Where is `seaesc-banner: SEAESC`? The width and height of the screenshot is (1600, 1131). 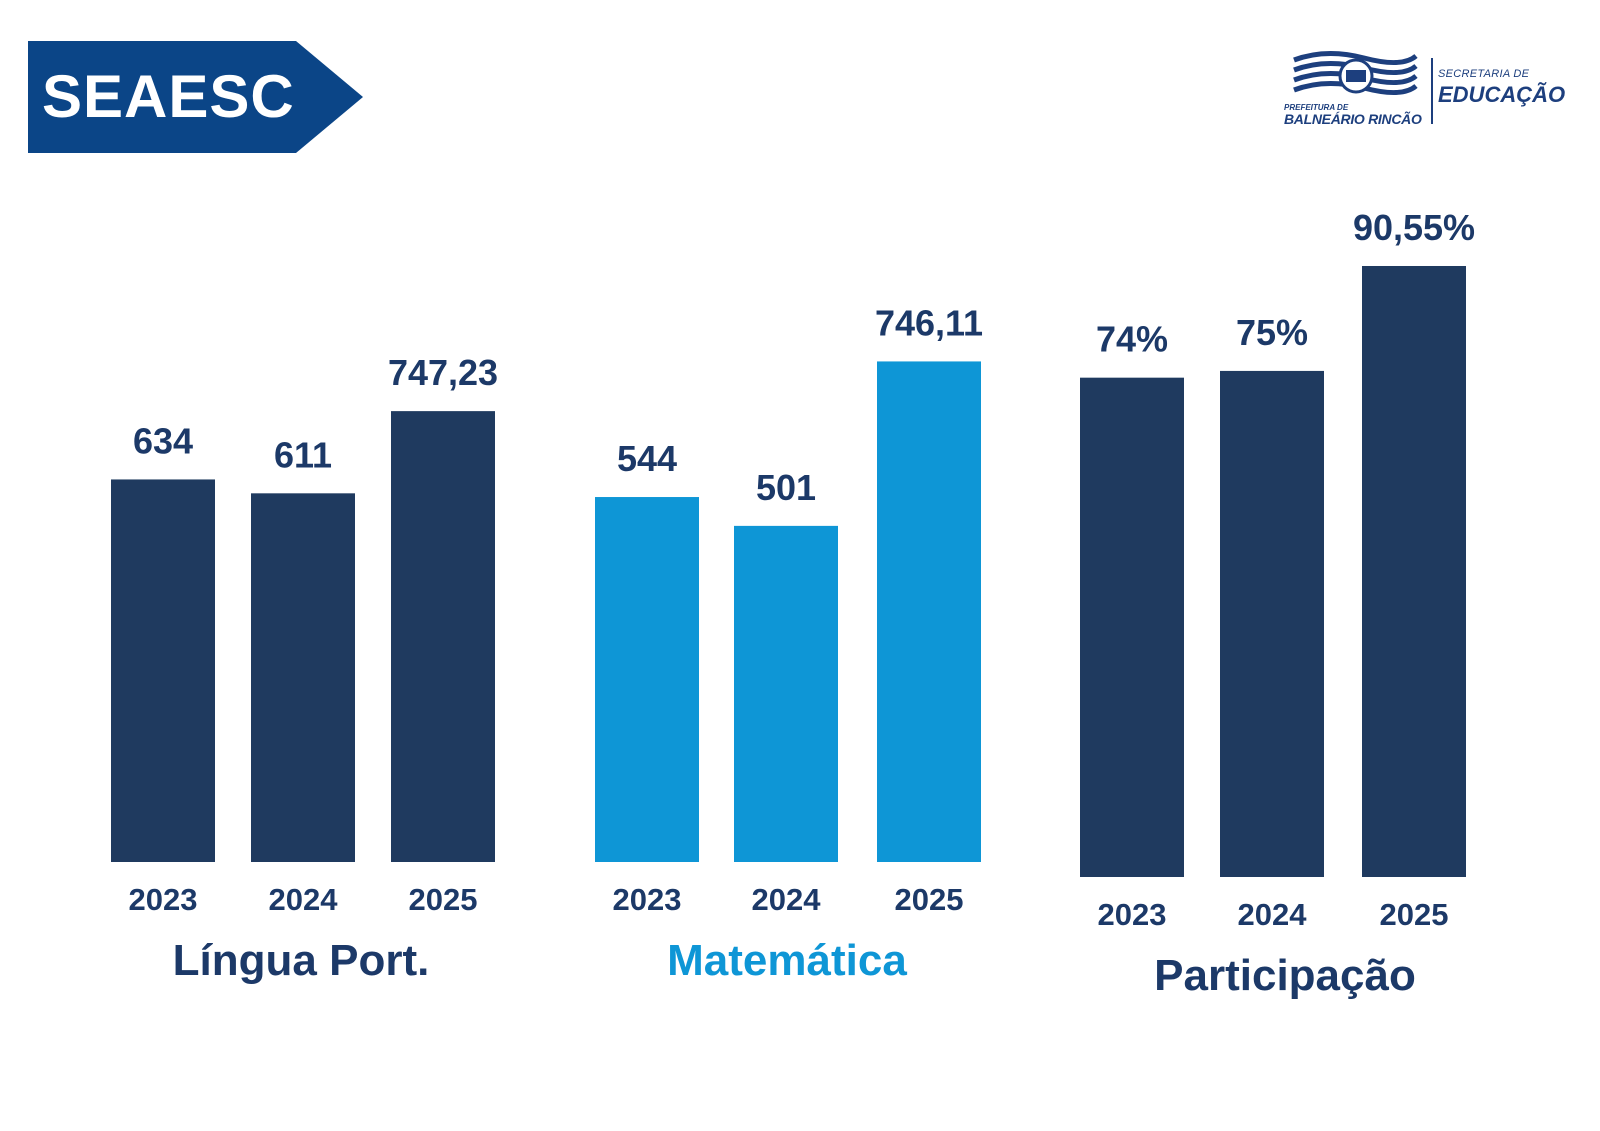 seaesc-banner: SEAESC is located at coordinates (195, 97).